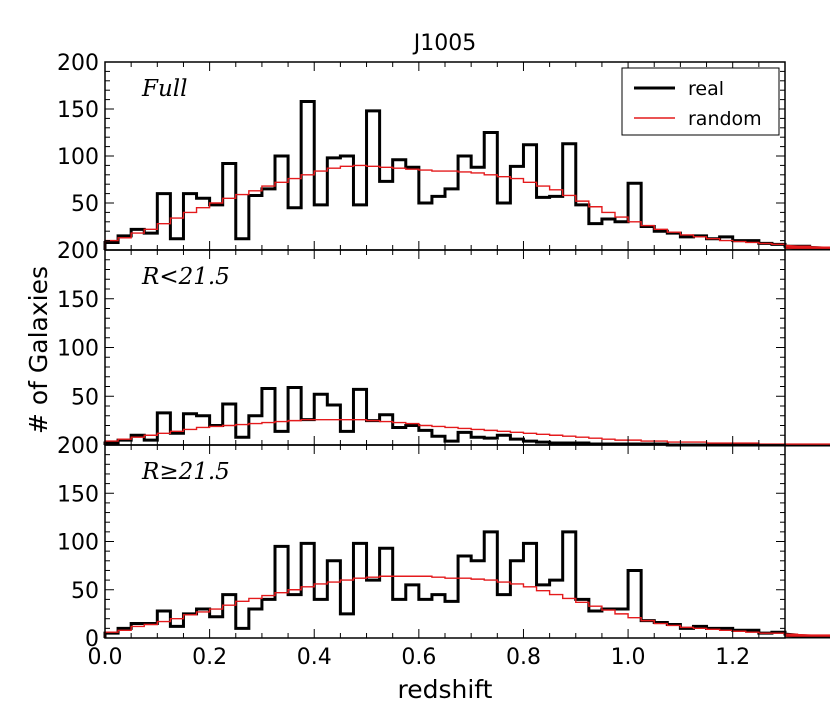 This screenshot has width=830, height=727. What do you see at coordinates (523, 657) in the screenshot?
I see `x-tick-label: 0.8` at bounding box center [523, 657].